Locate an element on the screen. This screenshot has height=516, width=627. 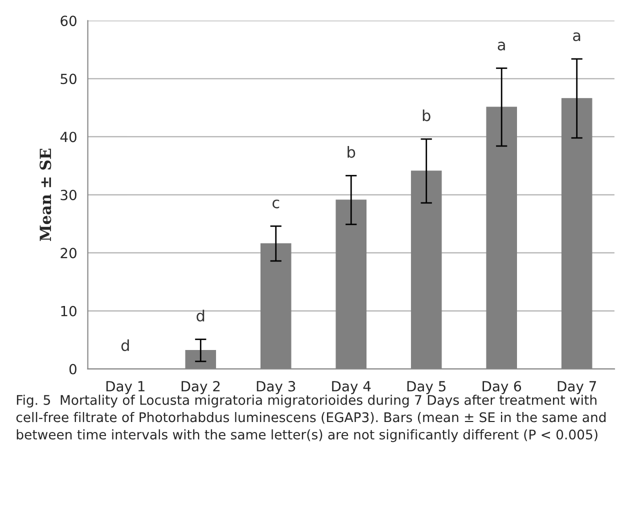
y-axis-title: Mean ± SE is located at coordinates (46, 195).